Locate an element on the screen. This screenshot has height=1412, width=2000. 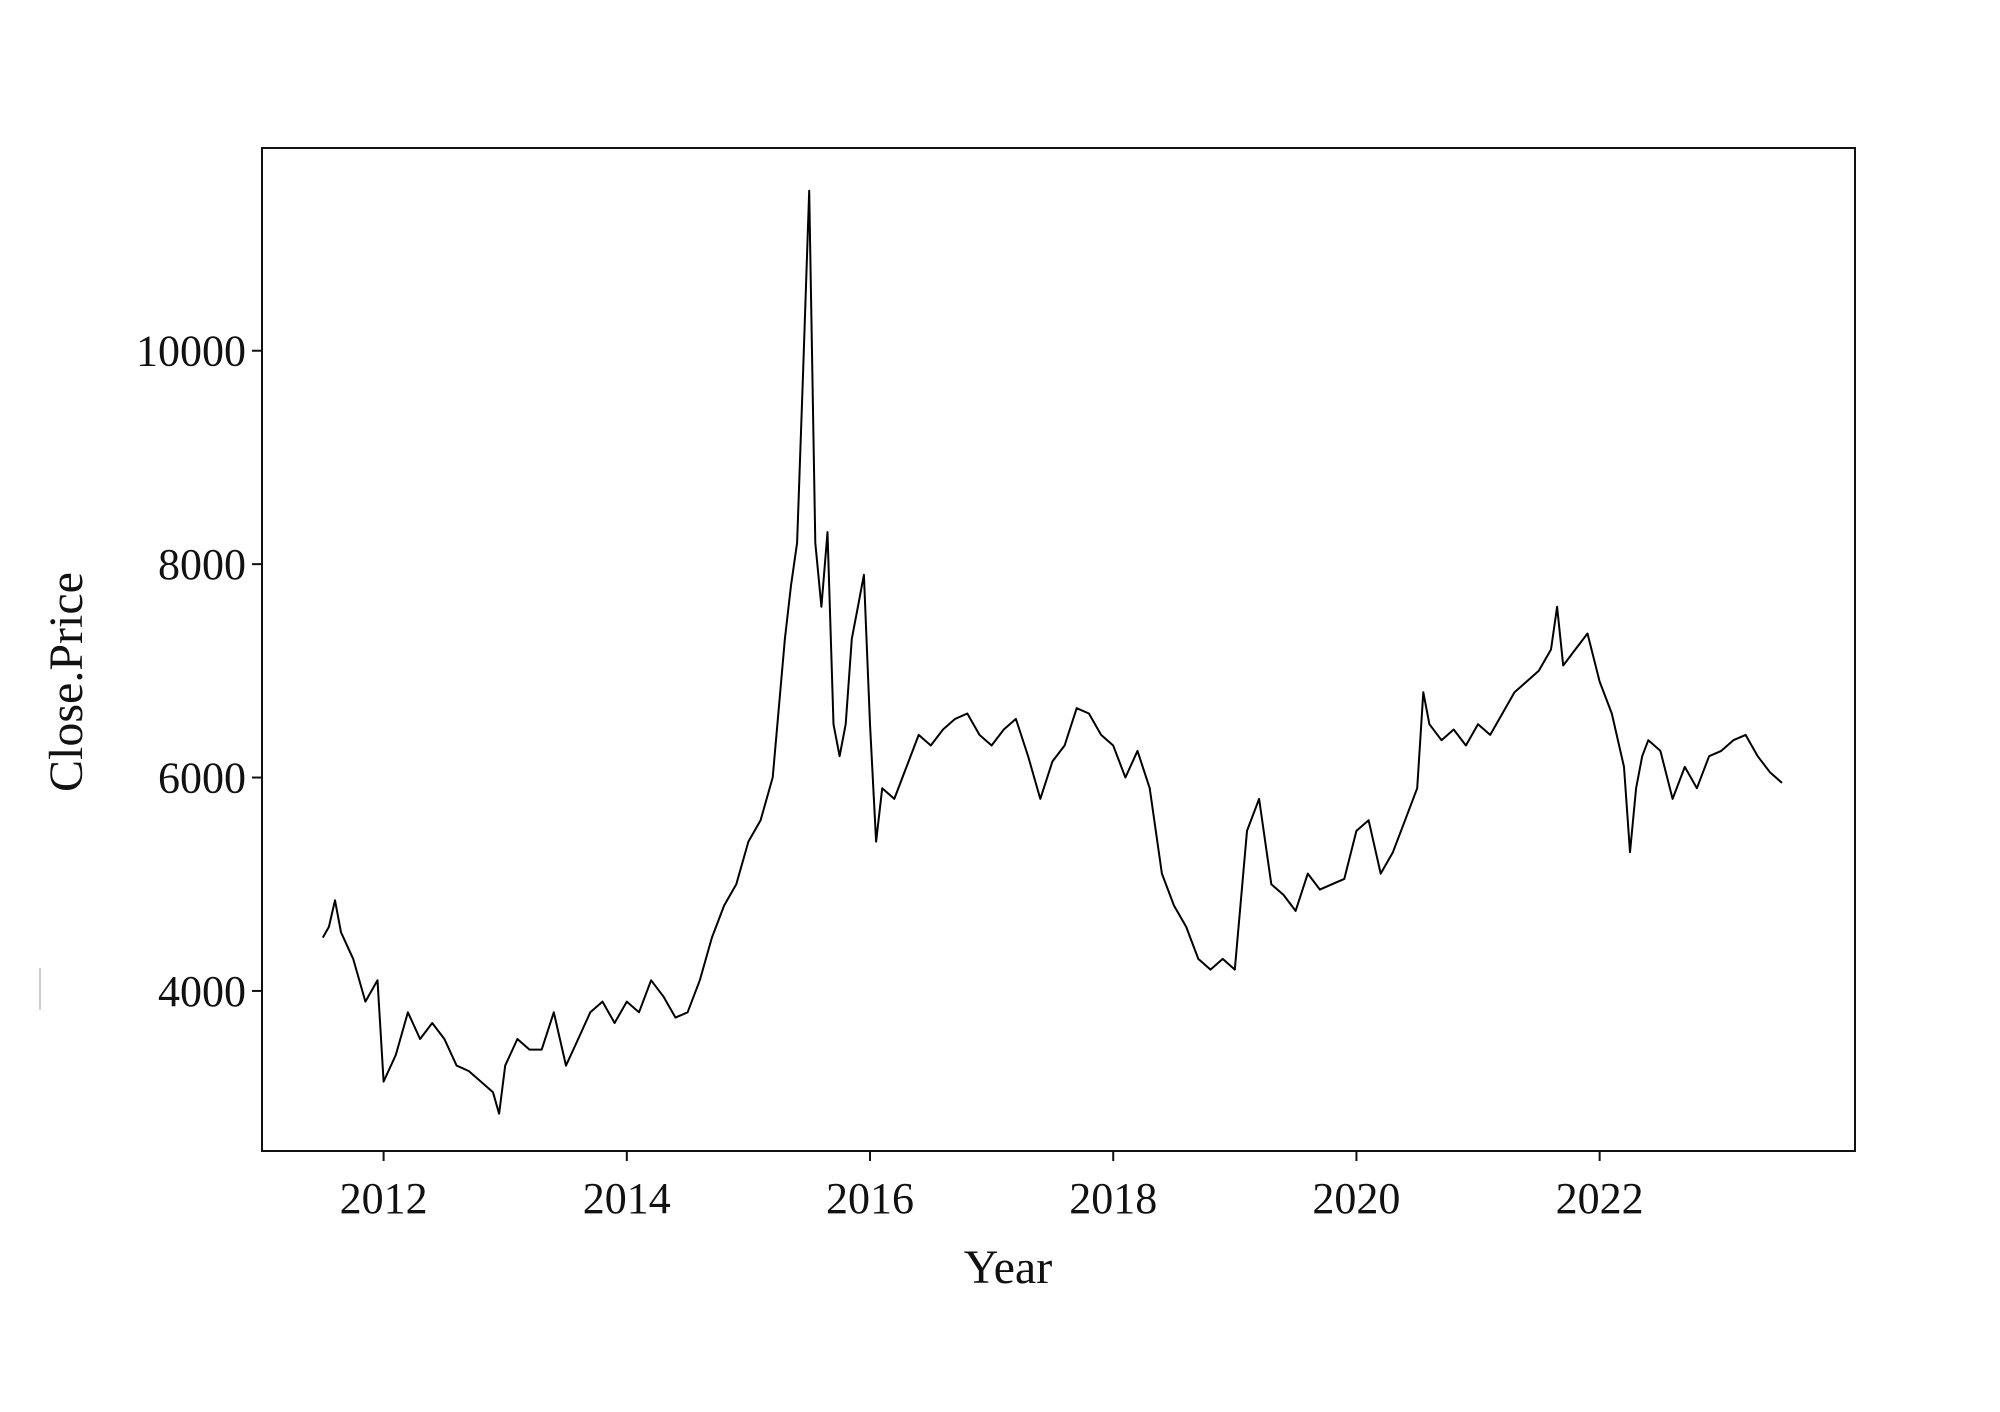
y-tick-label: 6000 is located at coordinates (202, 778).